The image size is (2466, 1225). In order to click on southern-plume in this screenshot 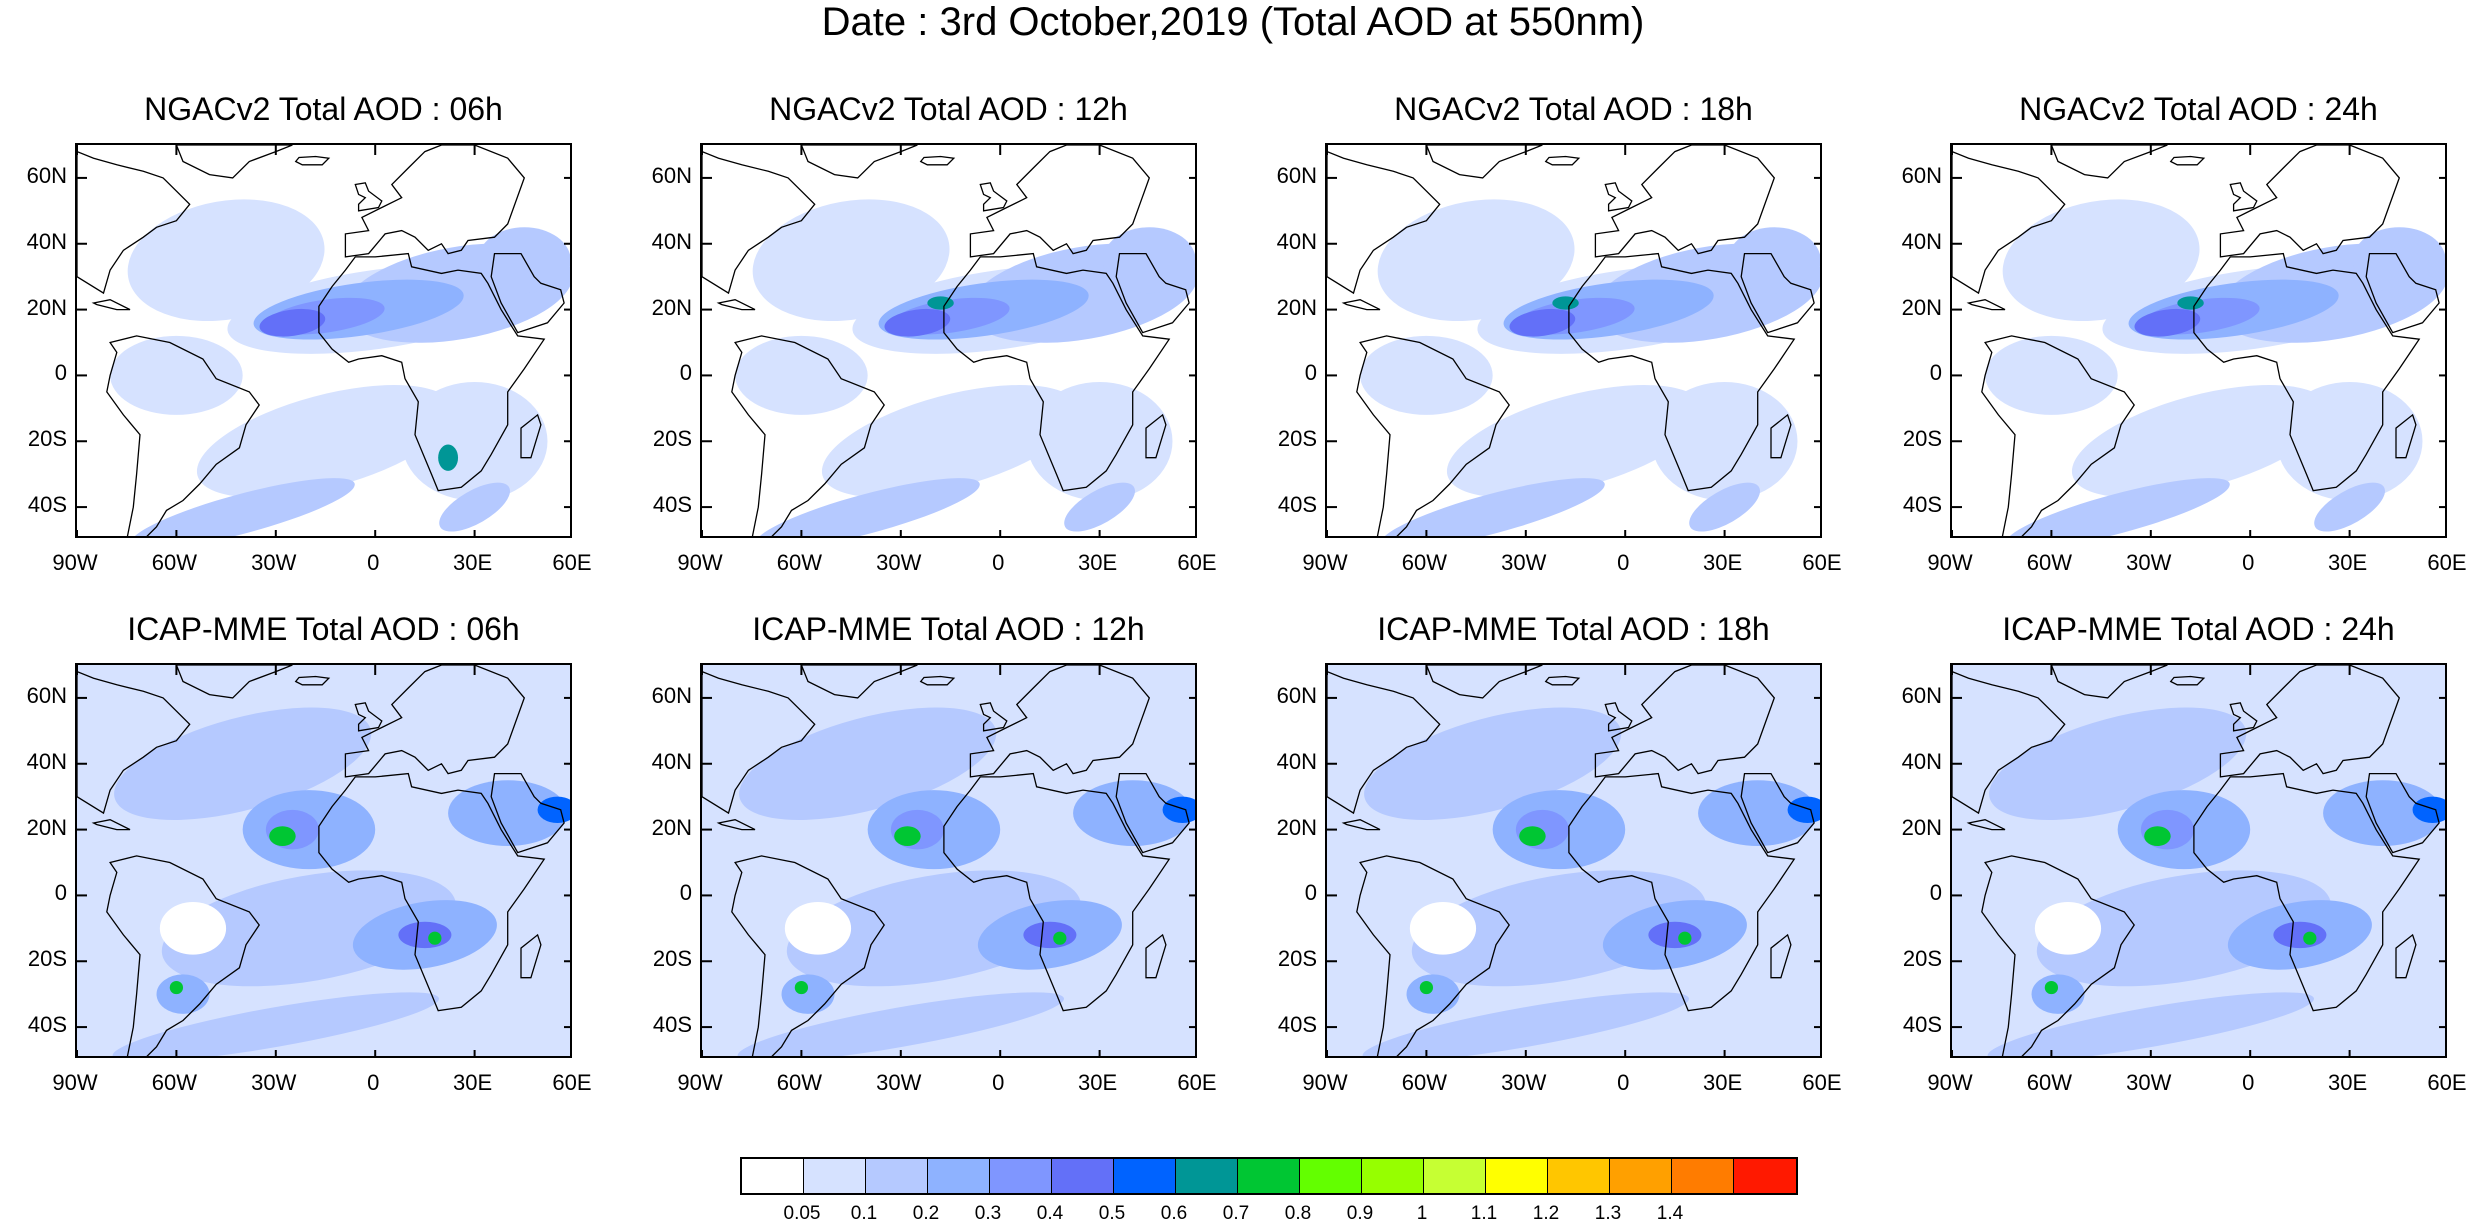, I will do `click(242, 507)`.